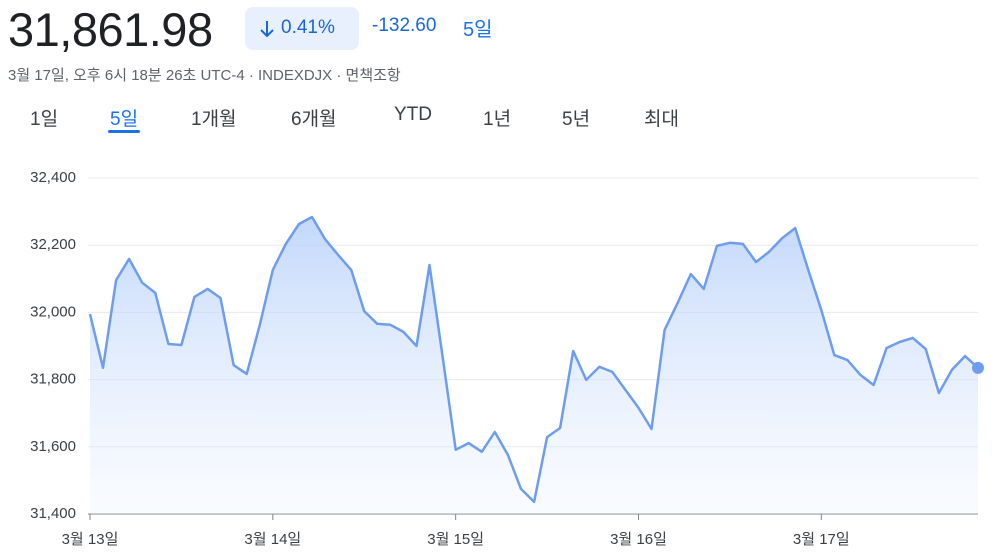  I want to click on range-tab: 5일, so click(124, 119).